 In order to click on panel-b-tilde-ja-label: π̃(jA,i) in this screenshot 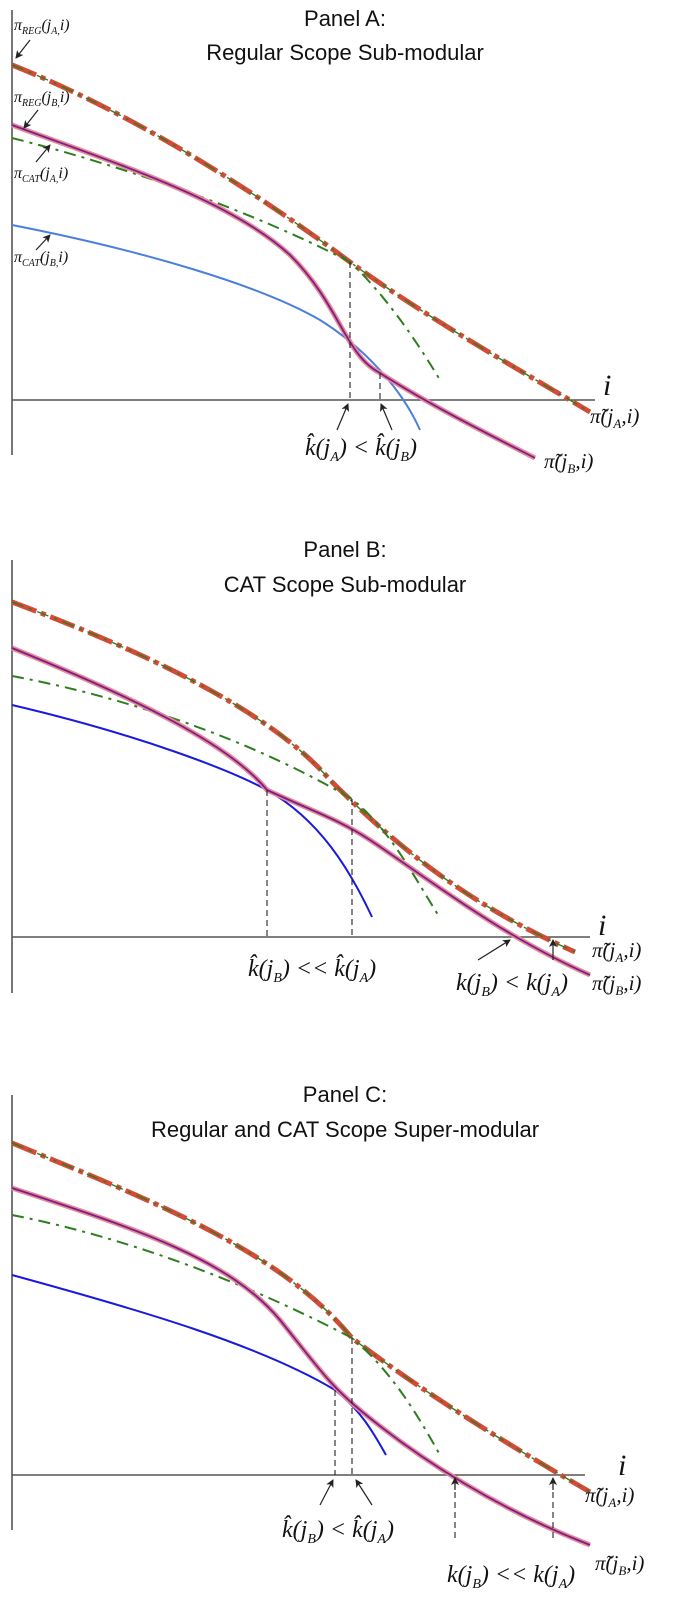, I will do `click(616, 951)`.